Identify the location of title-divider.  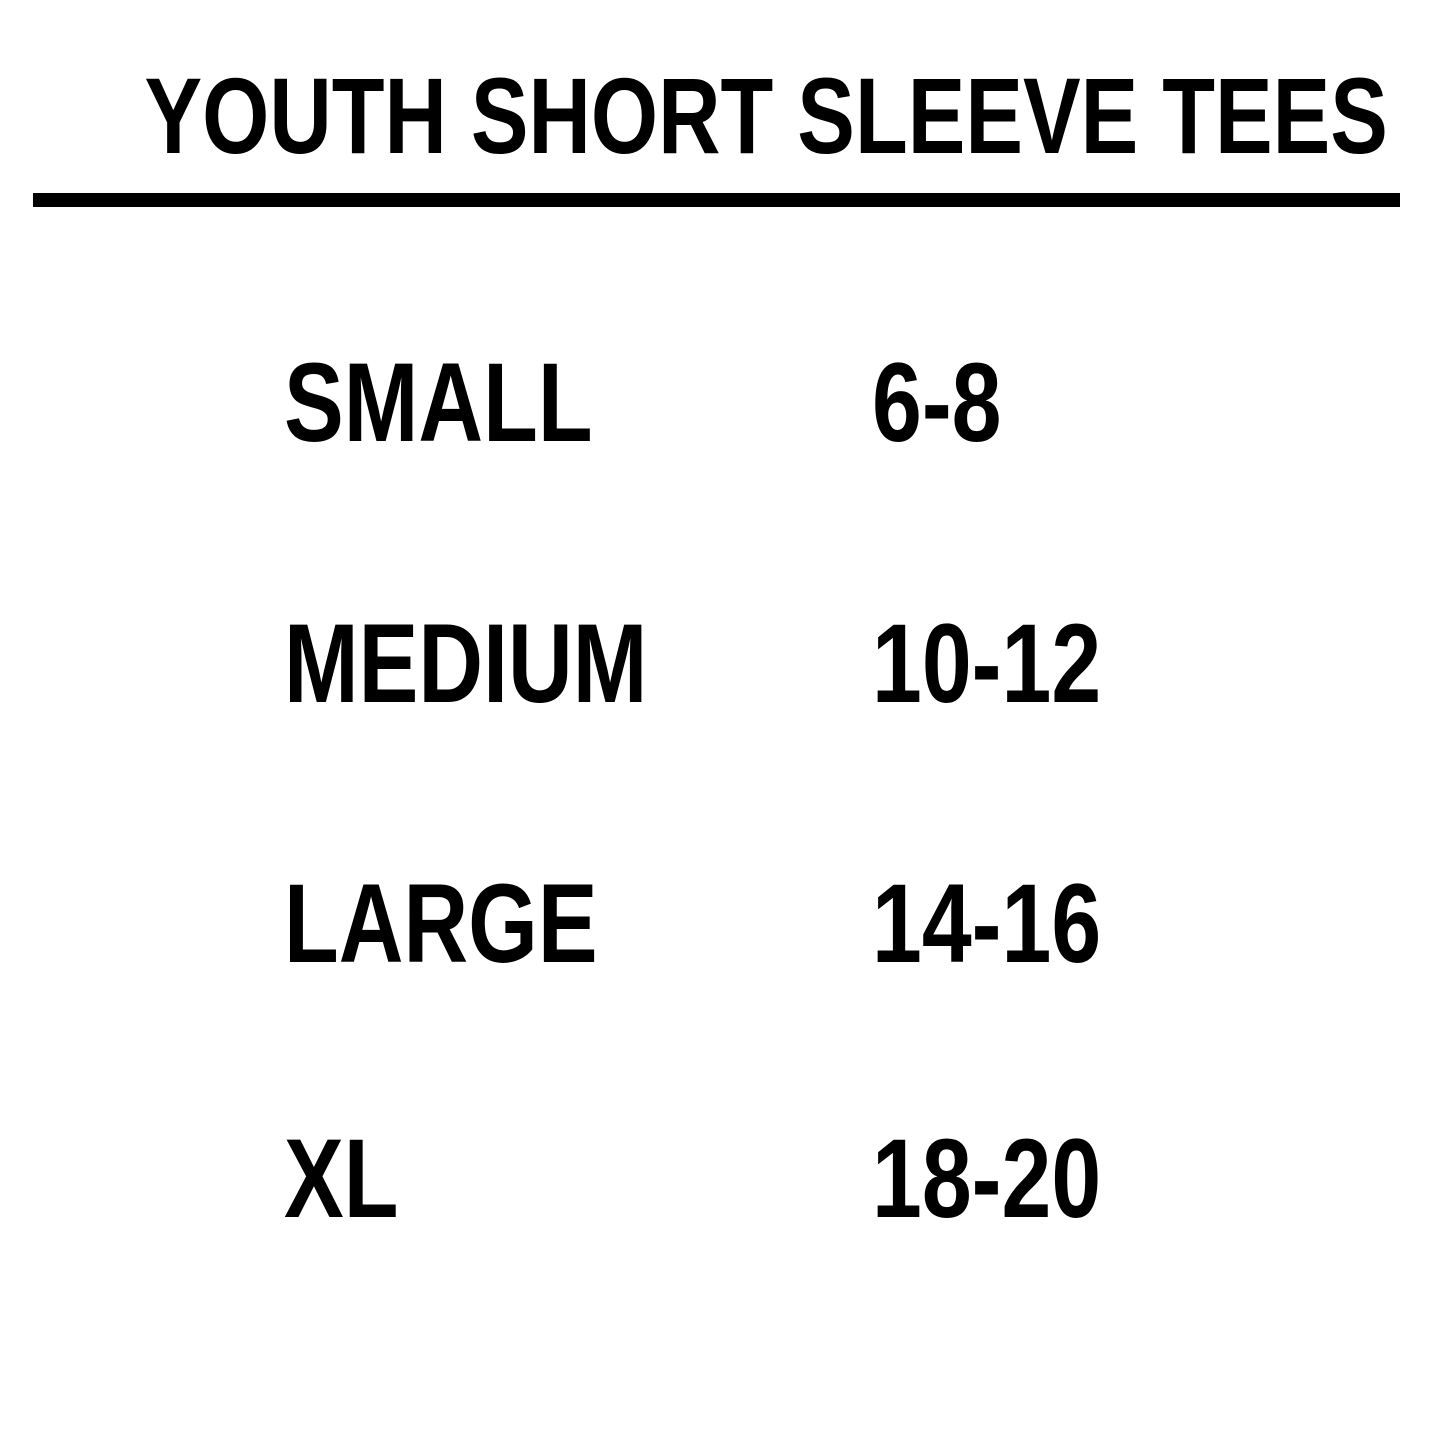
(716, 200).